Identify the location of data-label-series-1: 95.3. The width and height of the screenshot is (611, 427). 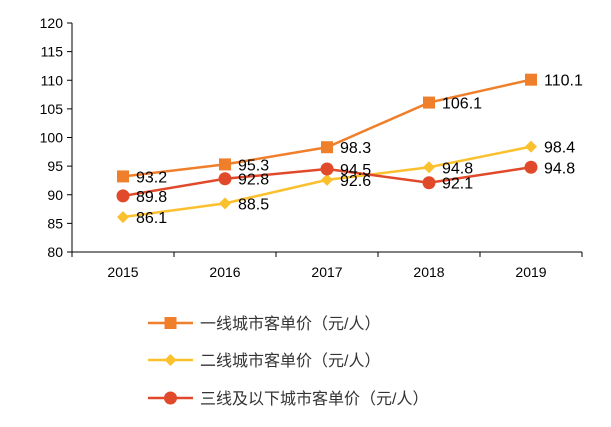
(253, 165).